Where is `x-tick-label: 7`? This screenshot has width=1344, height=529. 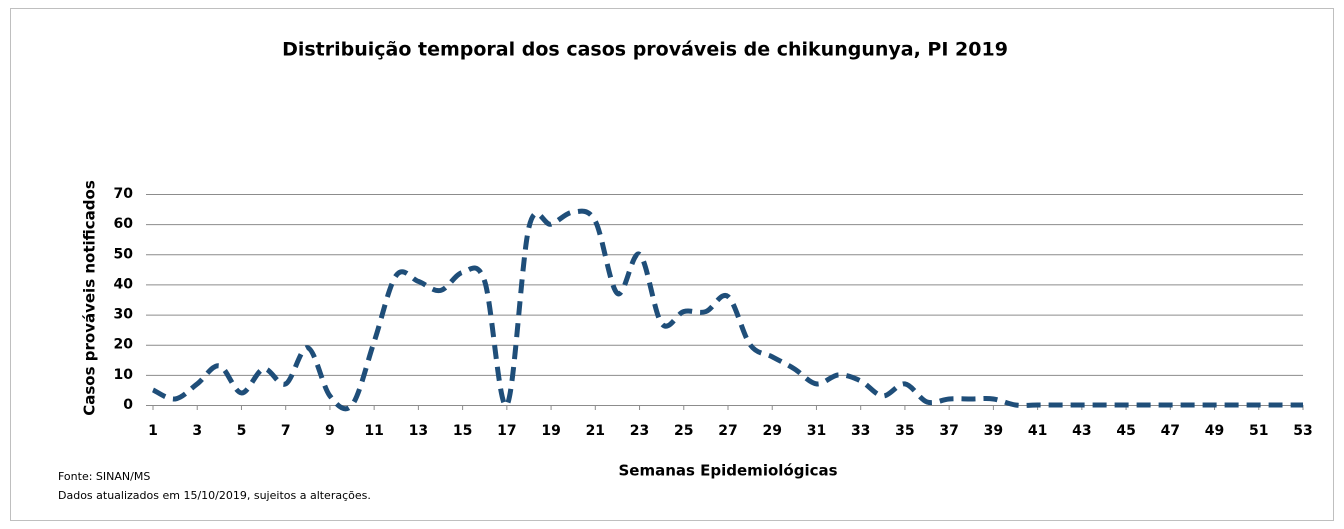
x-tick-label: 7 is located at coordinates (286, 431).